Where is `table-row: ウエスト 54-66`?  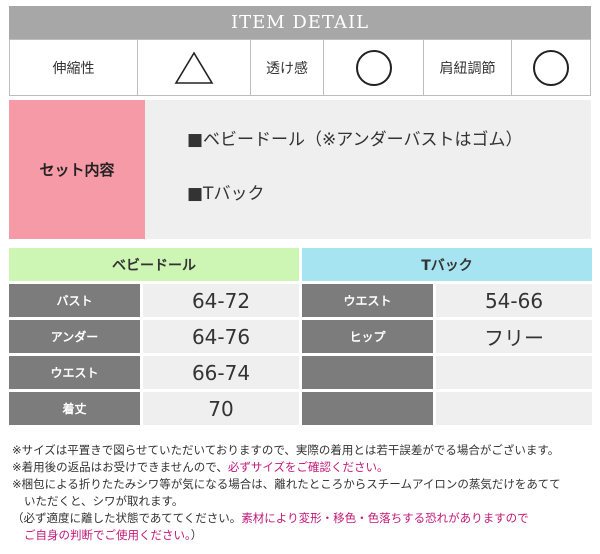 table-row: ウエスト 54-66 is located at coordinates (447, 300).